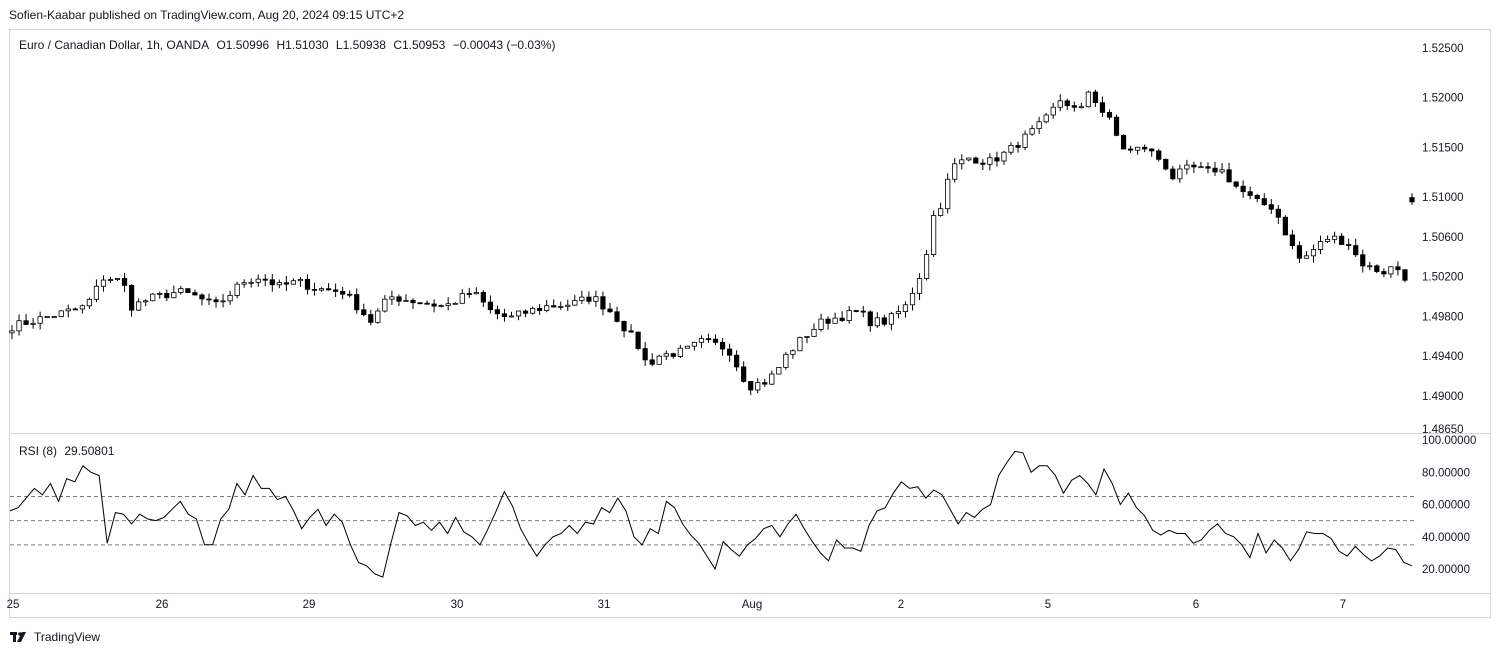 This screenshot has height=655, width=1500. What do you see at coordinates (419, 45) in the screenshot?
I see `legend-close: C1.50953` at bounding box center [419, 45].